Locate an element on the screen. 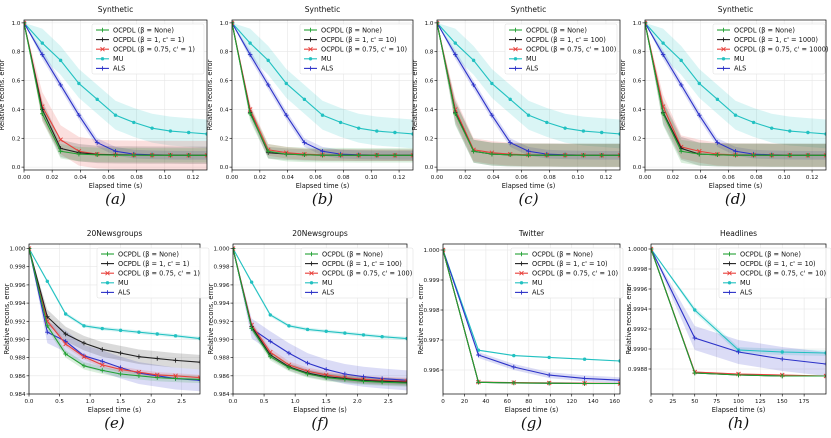 This screenshot has width=831, height=438. band-als is located at coordinates (320, 319).